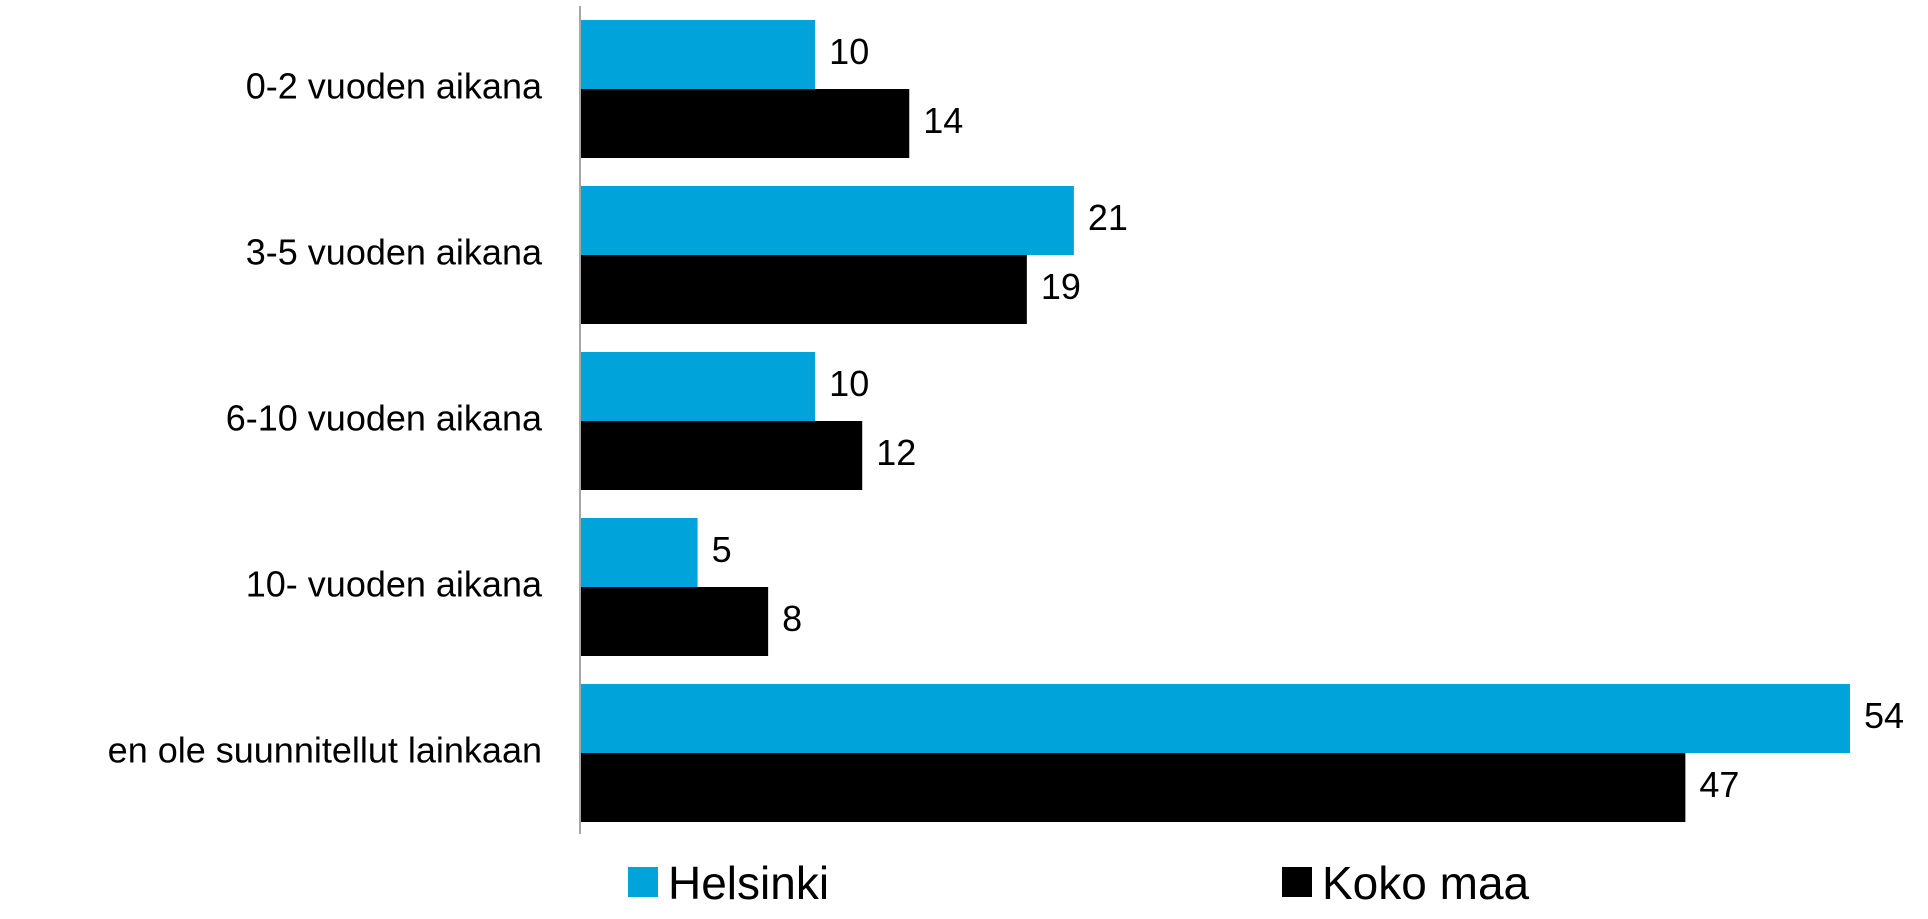 The width and height of the screenshot is (1928, 919). I want to click on category-label: en ole suunnitellut lainkaan, so click(325, 750).